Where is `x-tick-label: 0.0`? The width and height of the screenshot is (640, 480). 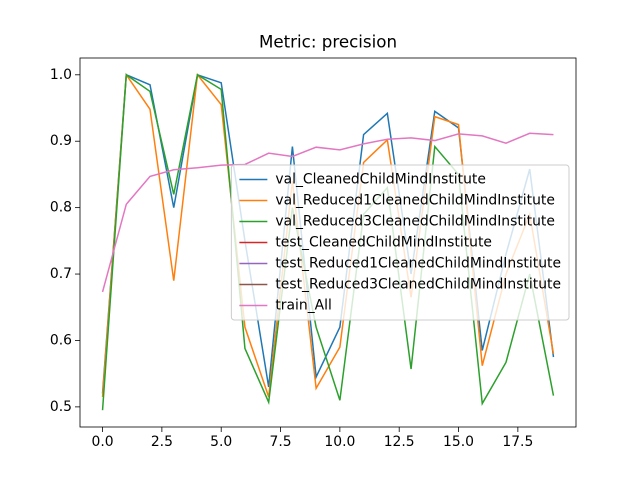 x-tick-label: 0.0 is located at coordinates (102, 442).